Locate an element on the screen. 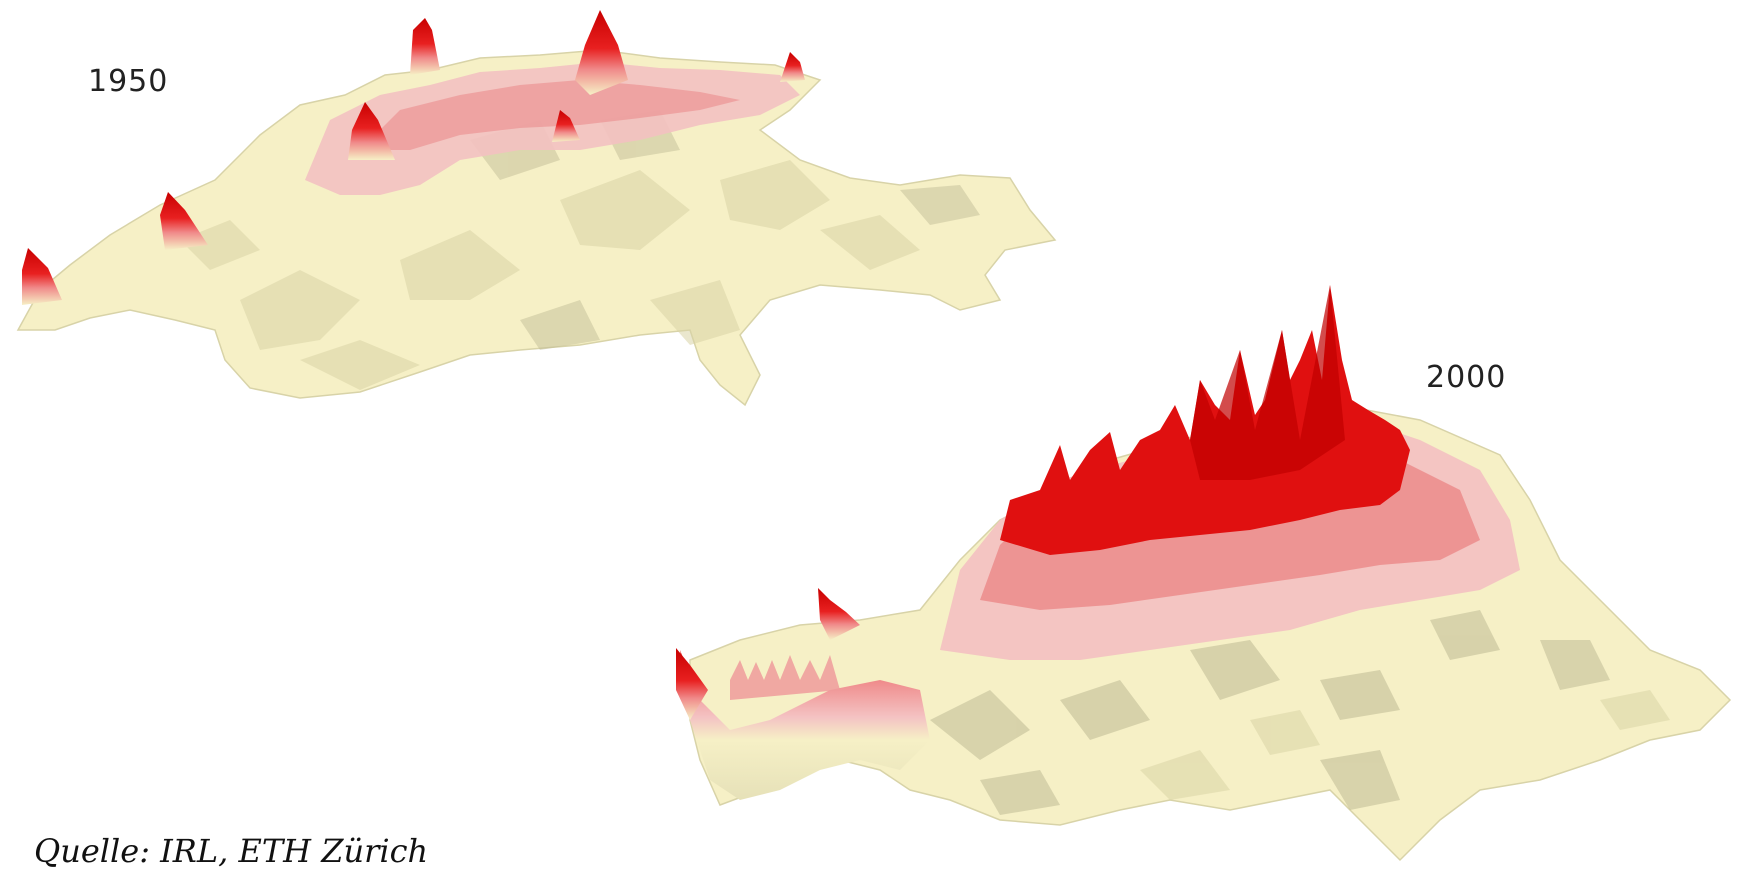 This screenshot has height=887, width=1742. terrain-shading-1950 is located at coordinates (550, 275).